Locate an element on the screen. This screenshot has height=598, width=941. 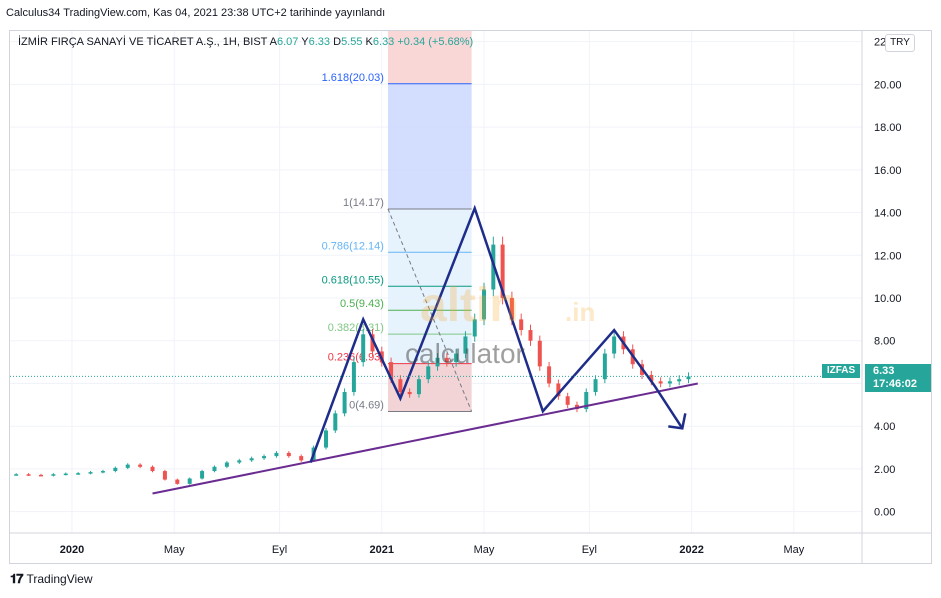
legend-close-label: K is located at coordinates (369, 42).